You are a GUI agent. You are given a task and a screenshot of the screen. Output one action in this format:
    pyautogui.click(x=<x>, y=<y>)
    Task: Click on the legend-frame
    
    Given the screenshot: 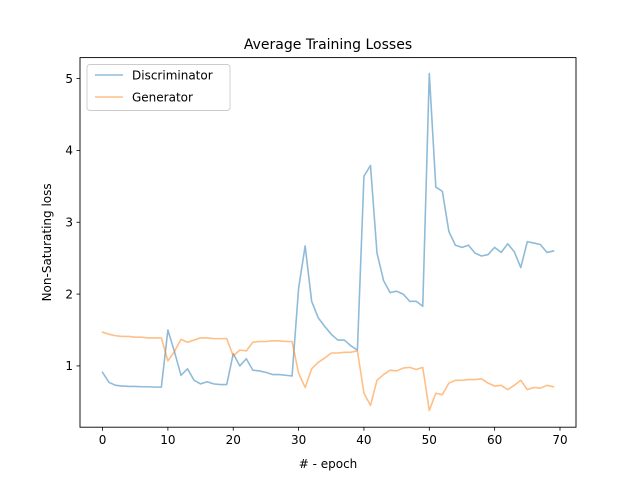 What is the action you would take?
    pyautogui.click(x=158, y=87)
    